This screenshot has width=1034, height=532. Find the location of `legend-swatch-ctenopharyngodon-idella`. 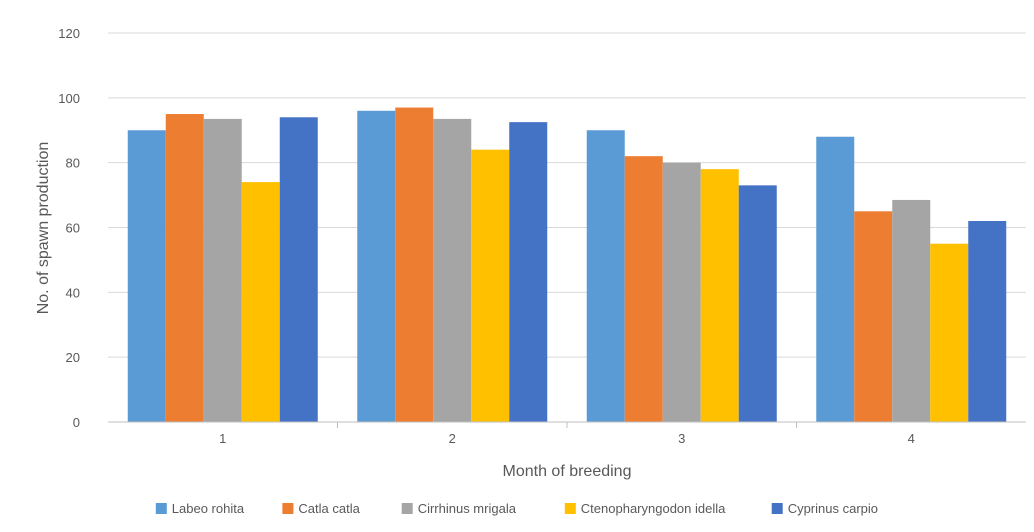

legend-swatch-ctenopharyngodon-idella is located at coordinates (570, 508).